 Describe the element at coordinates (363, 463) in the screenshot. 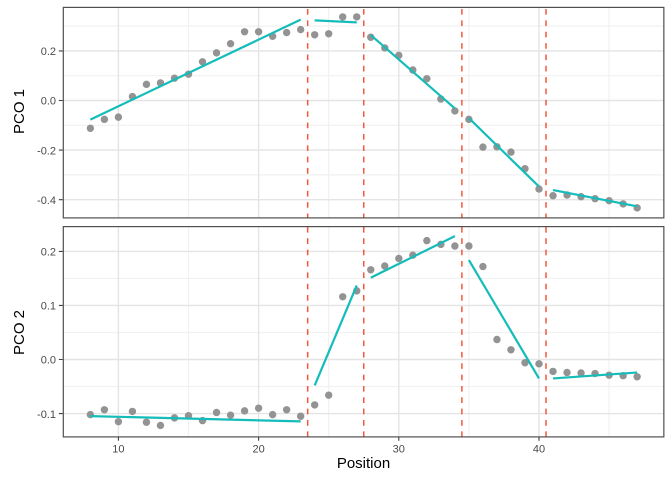

I see `svg-text: Position` at that location.